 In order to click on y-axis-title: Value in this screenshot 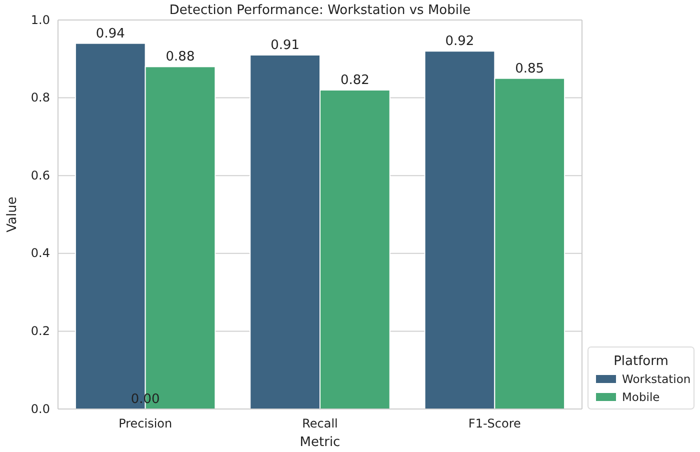, I will do `click(12, 214)`.